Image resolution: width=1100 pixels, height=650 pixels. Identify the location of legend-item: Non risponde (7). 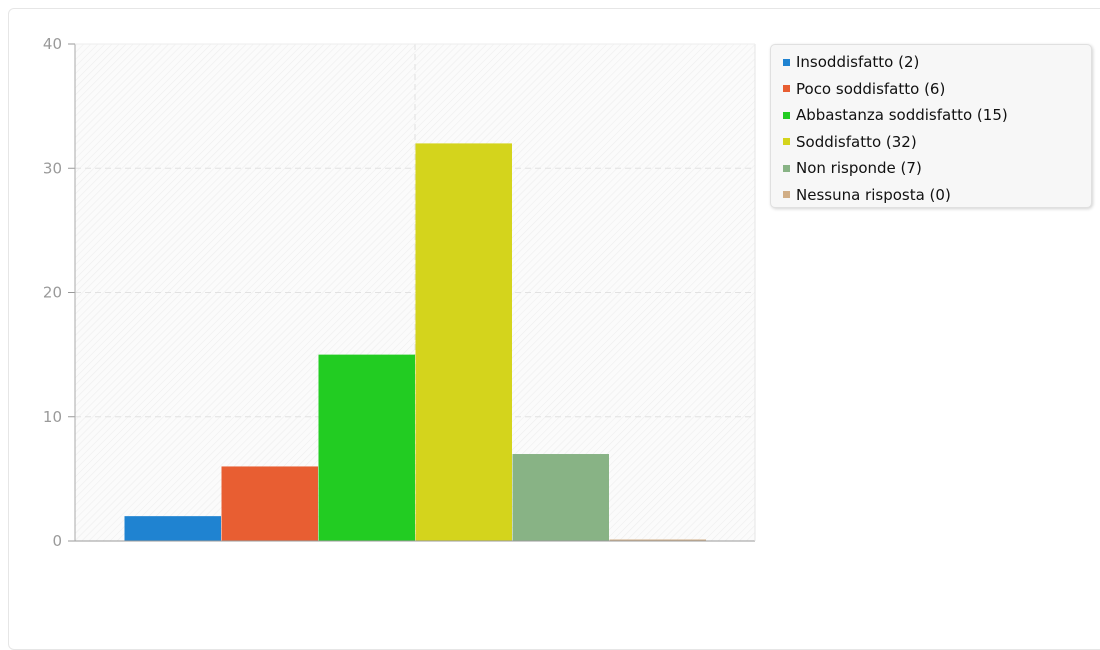
(937, 168).